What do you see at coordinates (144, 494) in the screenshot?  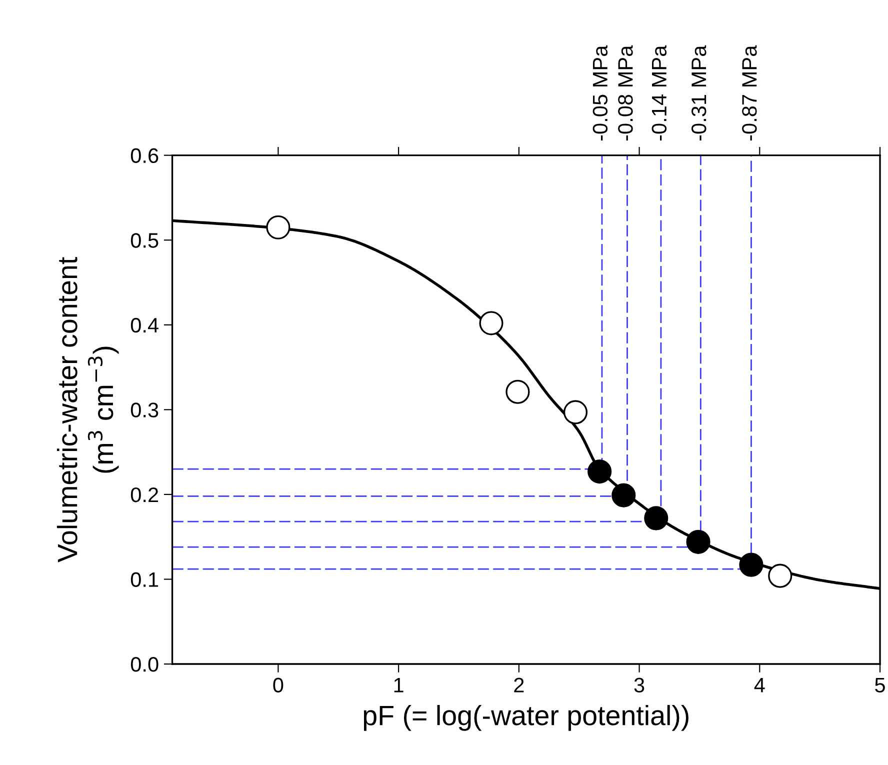 I see `y-tick-label: 0.2` at bounding box center [144, 494].